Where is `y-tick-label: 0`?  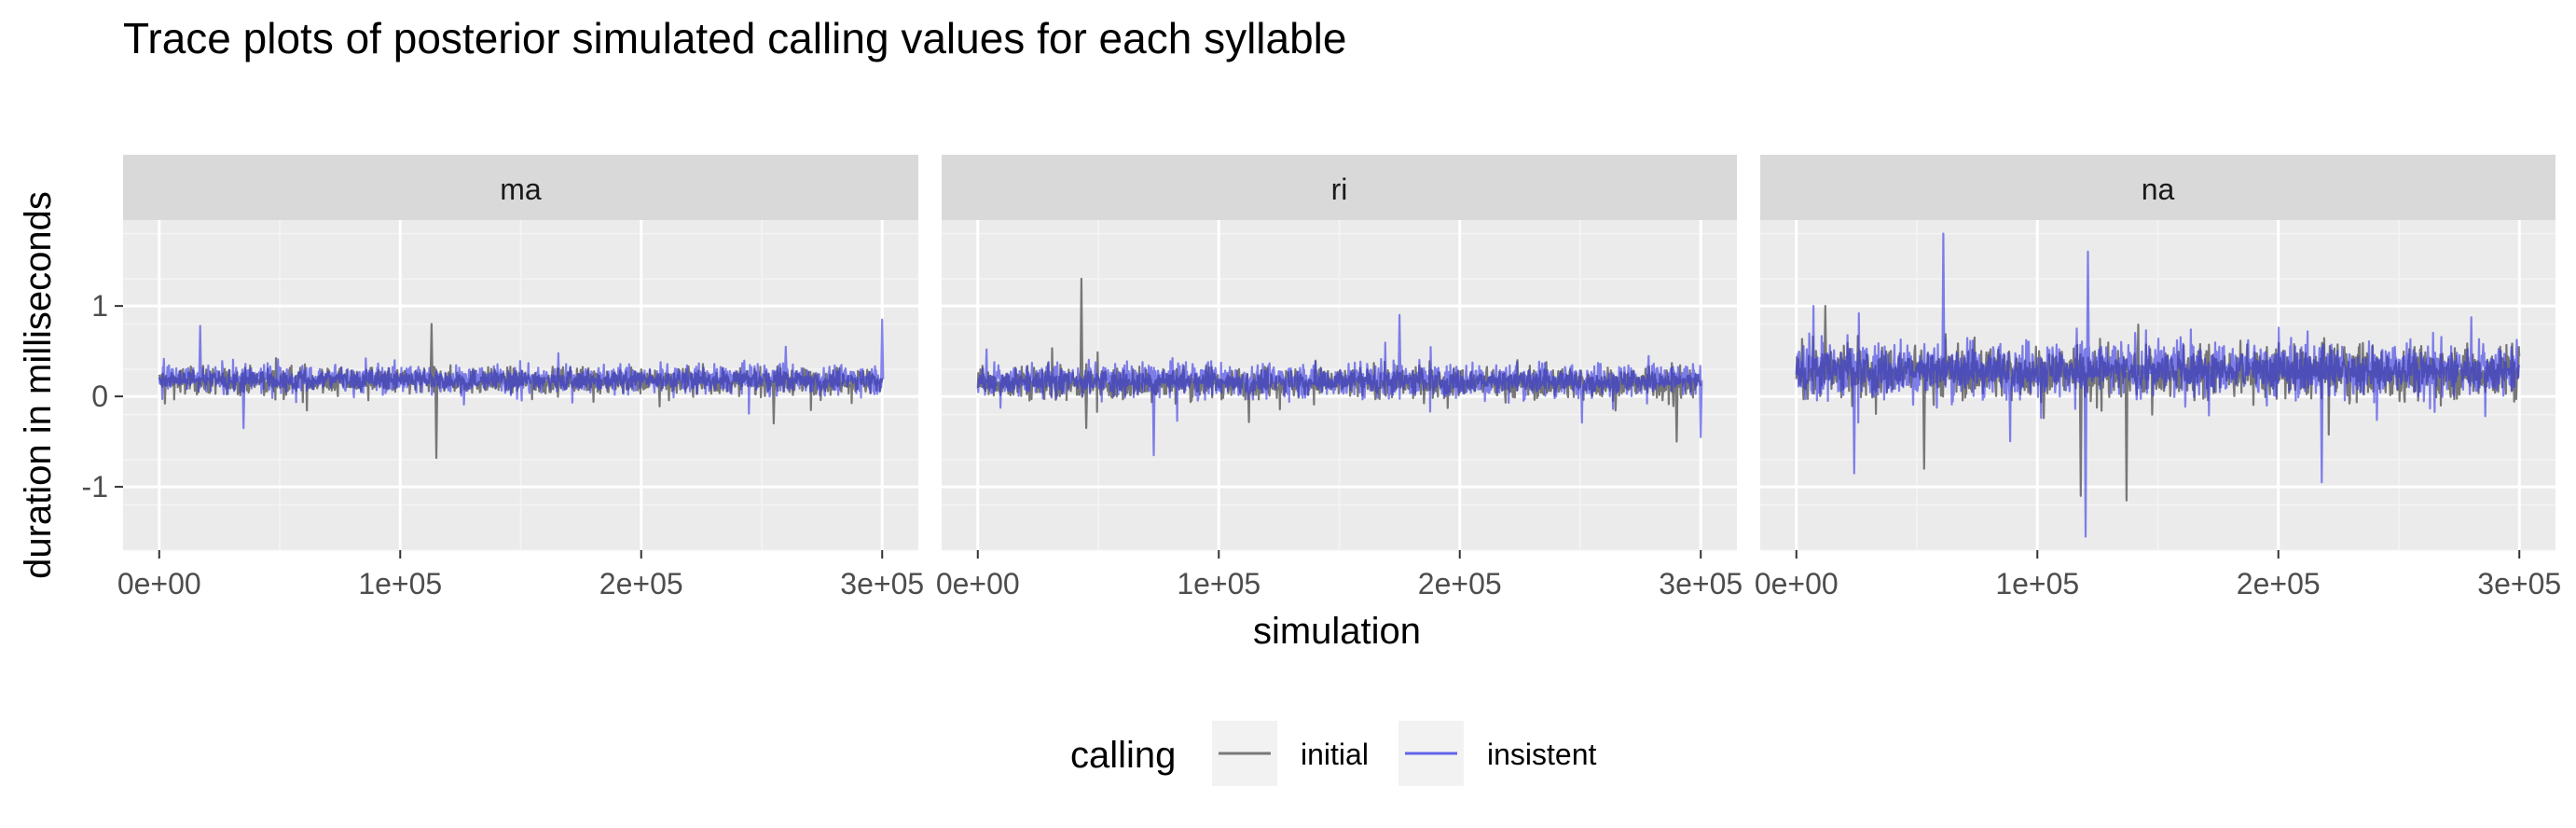 y-tick-label: 0 is located at coordinates (99, 397).